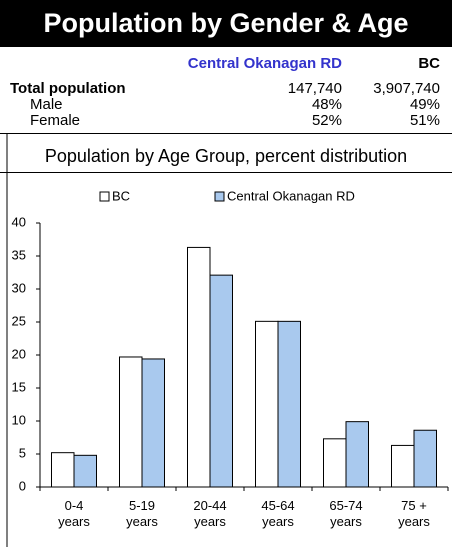  Describe the element at coordinates (19, 254) in the screenshot. I see `y-tick-label: 35` at that location.